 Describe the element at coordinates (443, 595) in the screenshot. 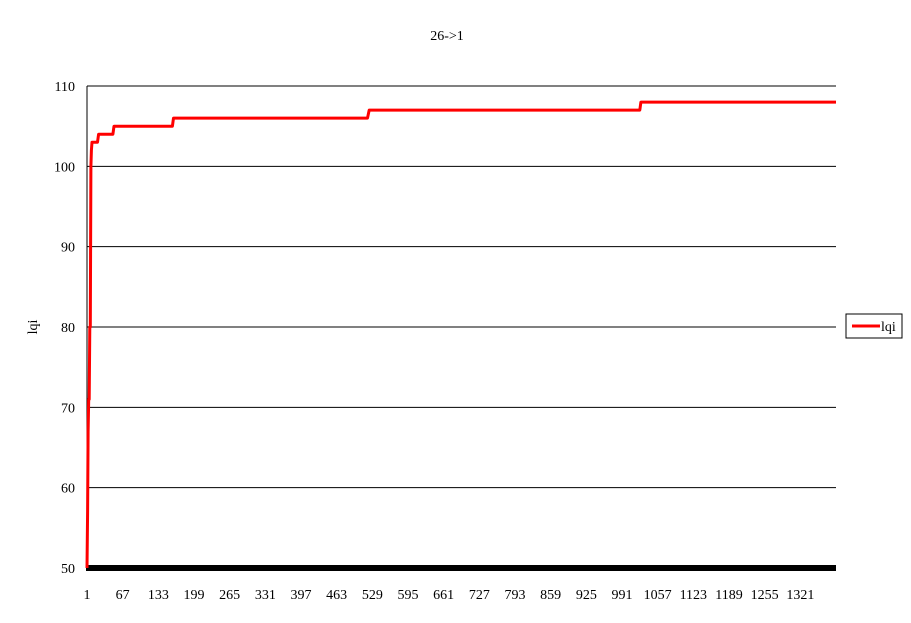

I see `x-tick-label-661: 661` at that location.